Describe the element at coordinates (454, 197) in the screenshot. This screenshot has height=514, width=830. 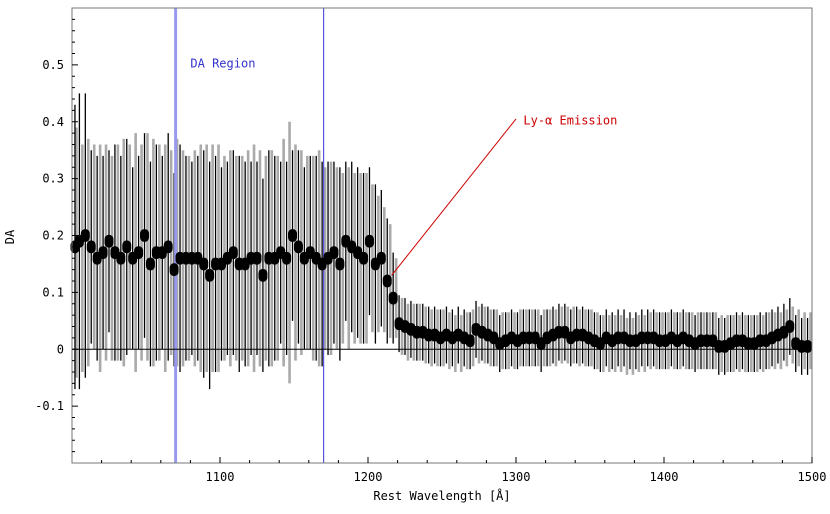
I see `emission-pointer-line` at that location.